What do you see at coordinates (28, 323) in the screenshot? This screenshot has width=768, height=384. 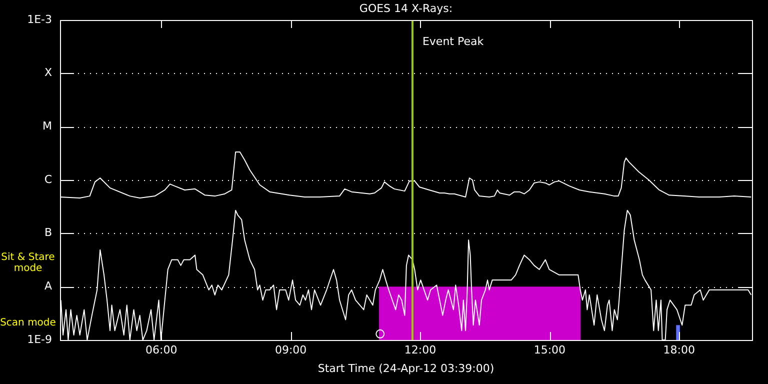 I see `text: Scan mode` at bounding box center [28, 323].